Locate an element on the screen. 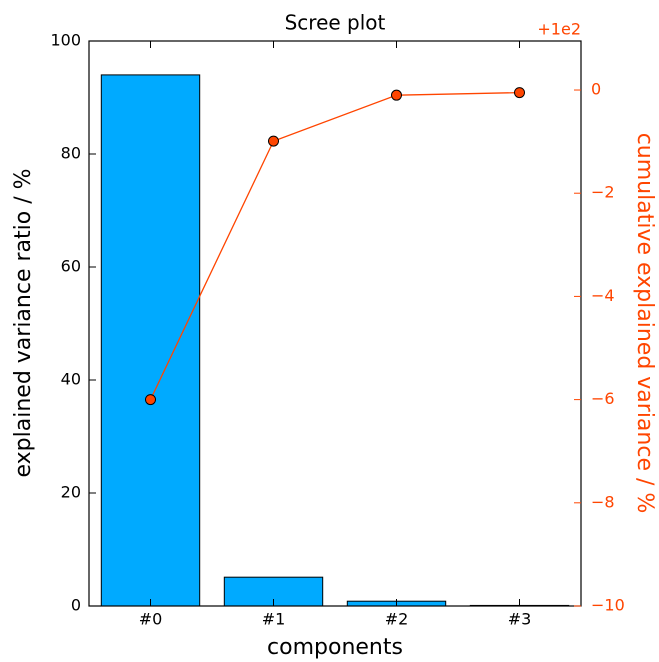  x-tick-label: #2 is located at coordinates (397, 619).